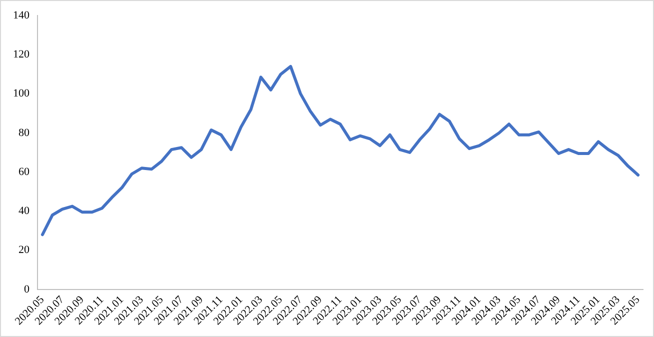 This screenshot has width=654, height=337. Describe the element at coordinates (21, 15) in the screenshot. I see `y-tick-label: 140` at that location.